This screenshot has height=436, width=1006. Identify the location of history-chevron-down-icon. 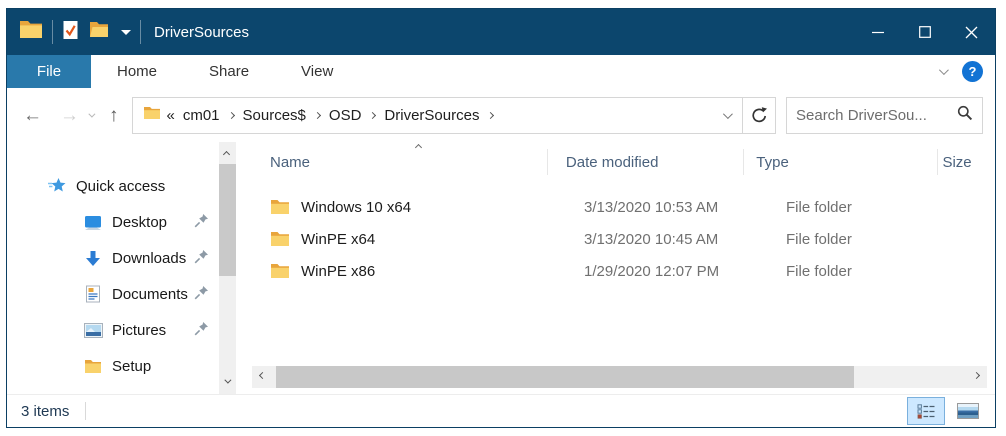
(92, 114).